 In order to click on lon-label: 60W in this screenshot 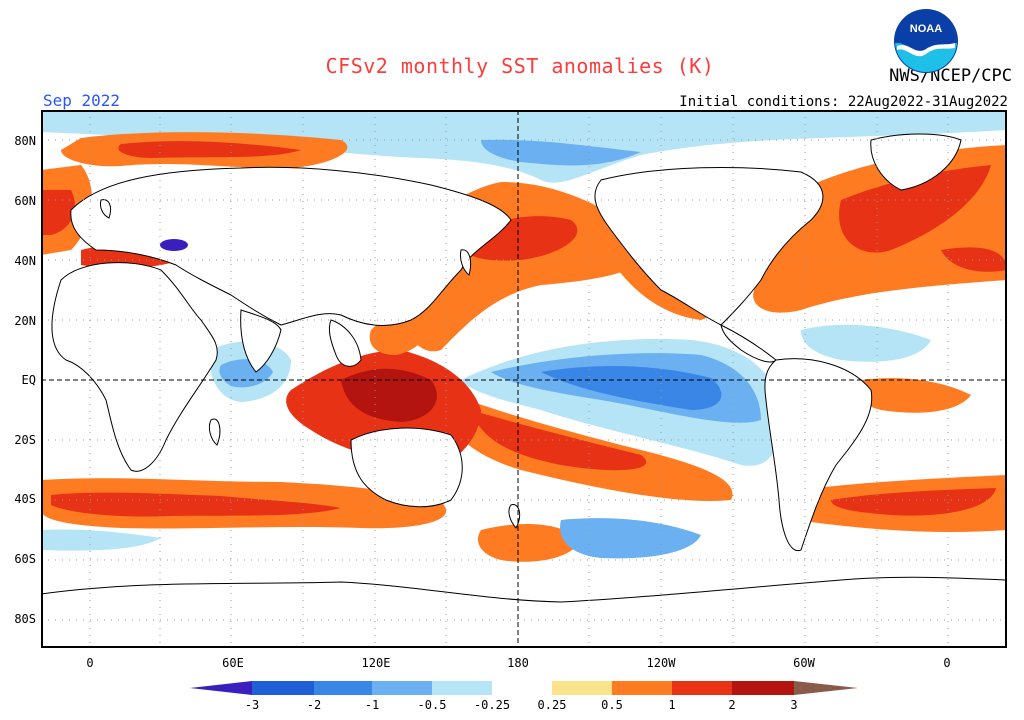, I will do `click(804, 663)`.